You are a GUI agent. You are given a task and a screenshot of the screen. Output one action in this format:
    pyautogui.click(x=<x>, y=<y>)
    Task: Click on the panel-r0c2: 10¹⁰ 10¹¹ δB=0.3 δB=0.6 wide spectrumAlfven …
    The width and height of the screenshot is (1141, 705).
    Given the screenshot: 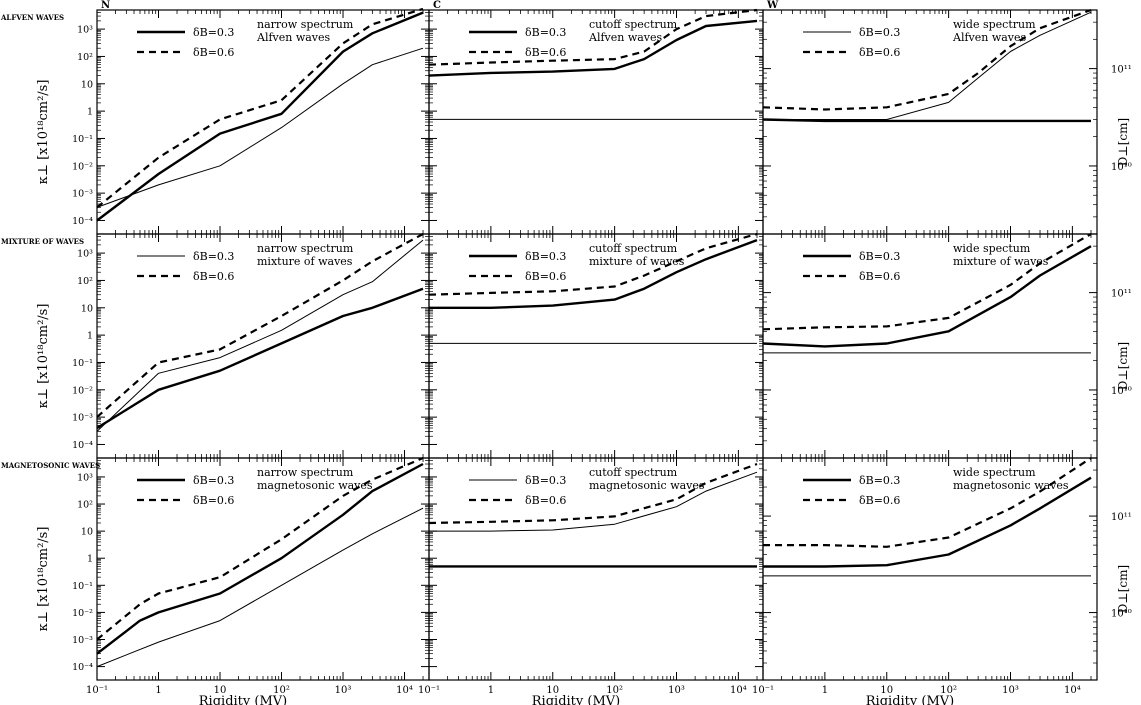 What is the action you would take?
    pyautogui.click(x=947, y=121)
    